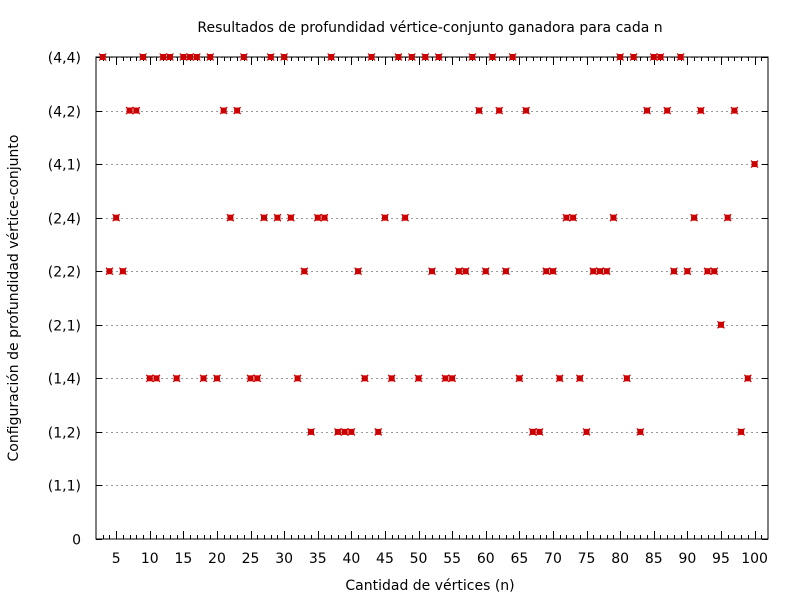  What do you see at coordinates (429, 586) in the screenshot?
I see `x-axis-title: Cantidad de vértices (n)` at bounding box center [429, 586].